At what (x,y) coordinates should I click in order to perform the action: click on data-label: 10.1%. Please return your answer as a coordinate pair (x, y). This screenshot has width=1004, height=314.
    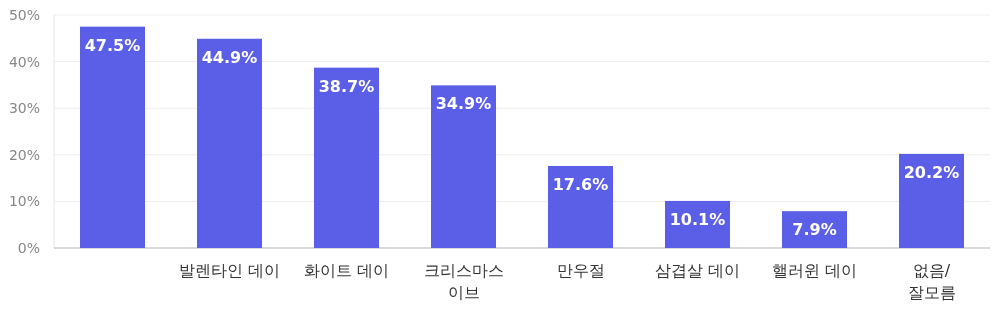
    Looking at the image, I should click on (697, 219).